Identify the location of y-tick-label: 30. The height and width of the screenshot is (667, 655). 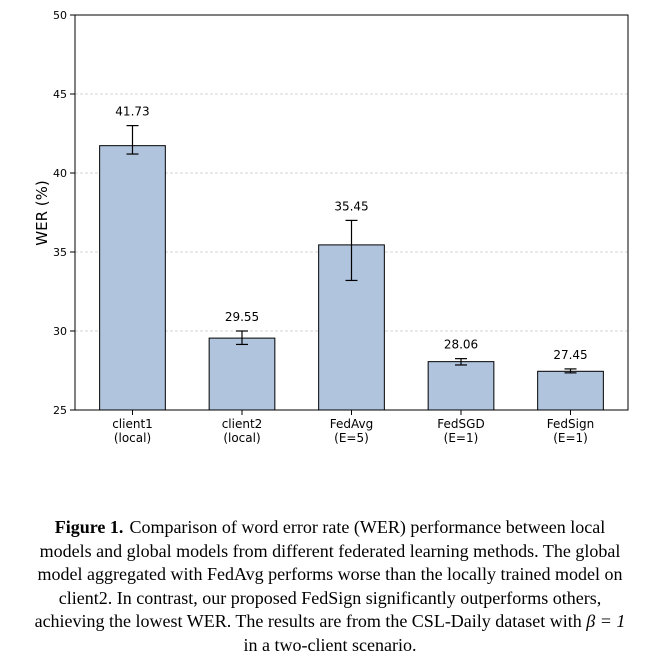
(60, 331).